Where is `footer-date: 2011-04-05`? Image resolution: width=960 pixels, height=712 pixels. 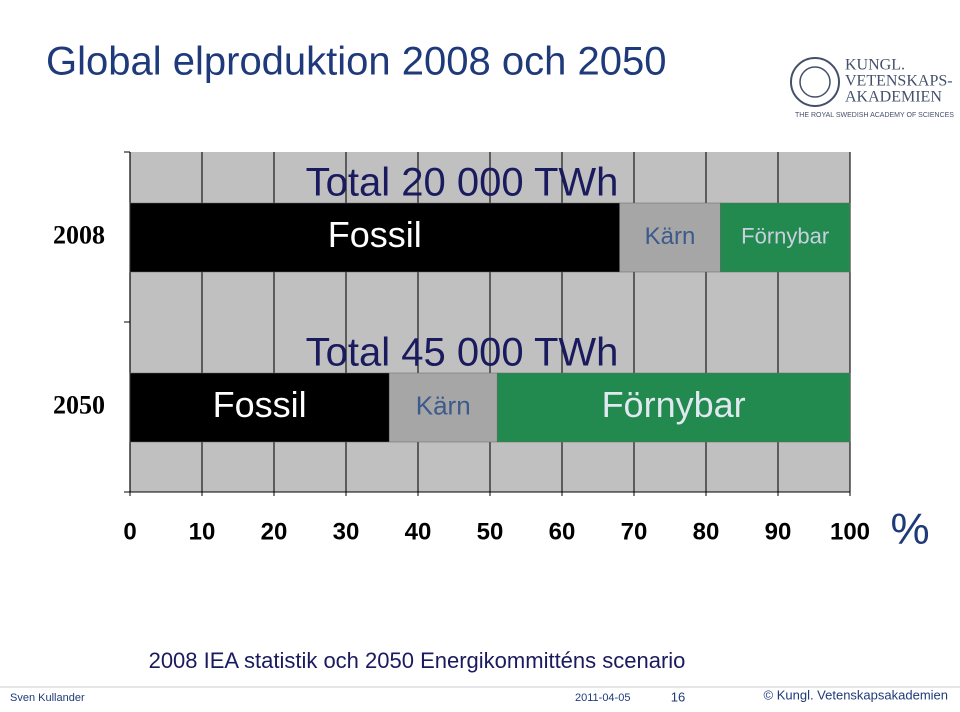
footer-date: 2011-04-05 is located at coordinates (602, 698).